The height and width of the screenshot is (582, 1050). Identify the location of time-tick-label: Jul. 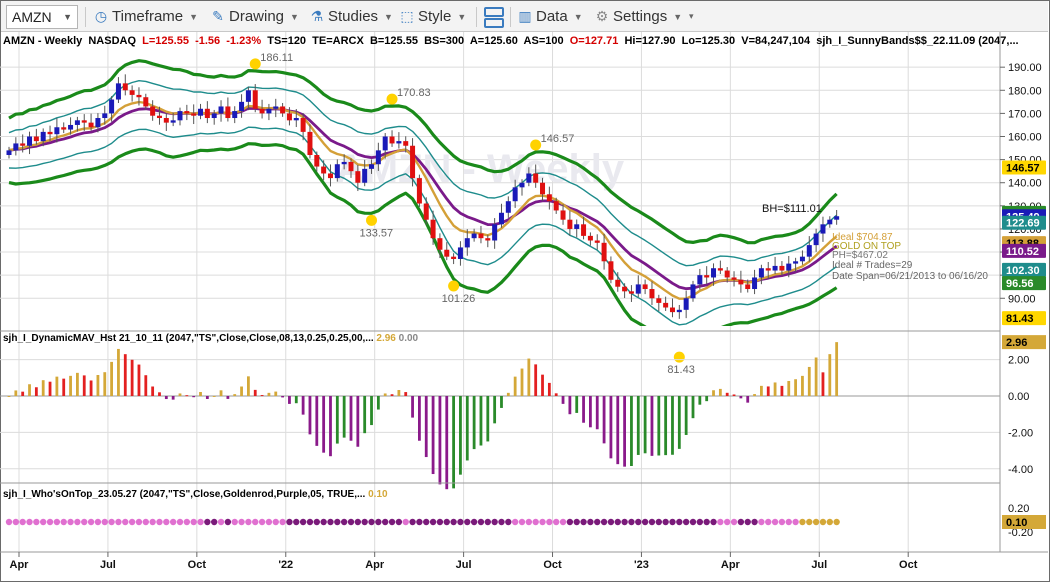
(108, 565).